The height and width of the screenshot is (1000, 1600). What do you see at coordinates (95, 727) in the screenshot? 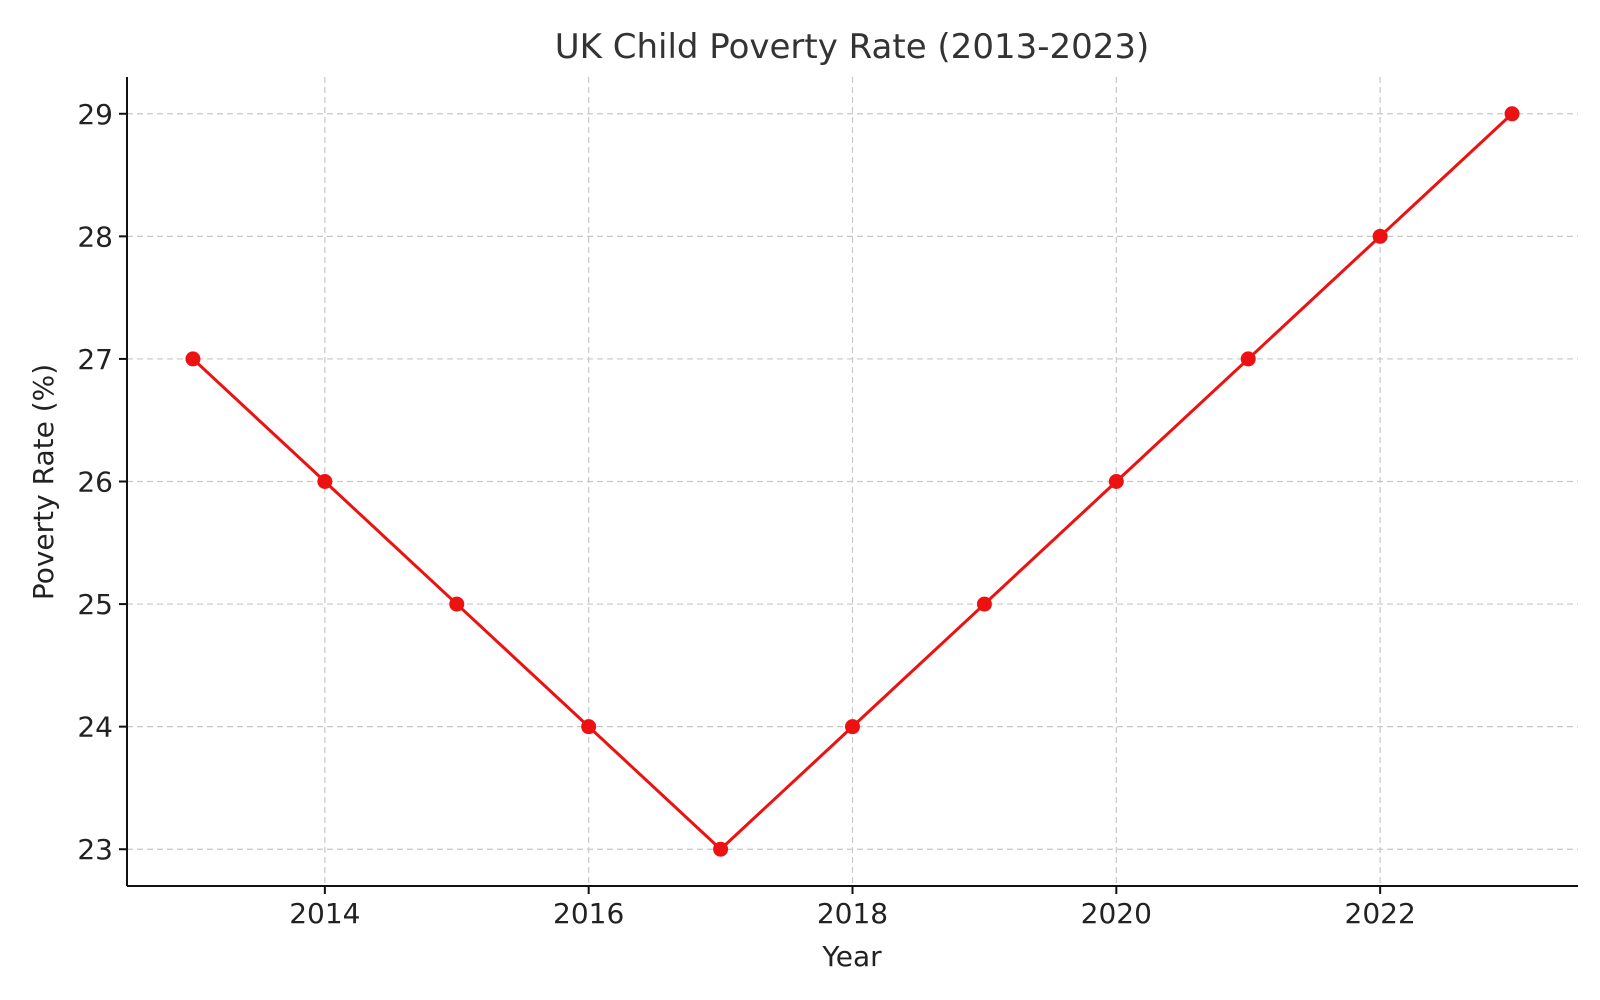
I see `y-tick-label: 24` at bounding box center [95, 727].